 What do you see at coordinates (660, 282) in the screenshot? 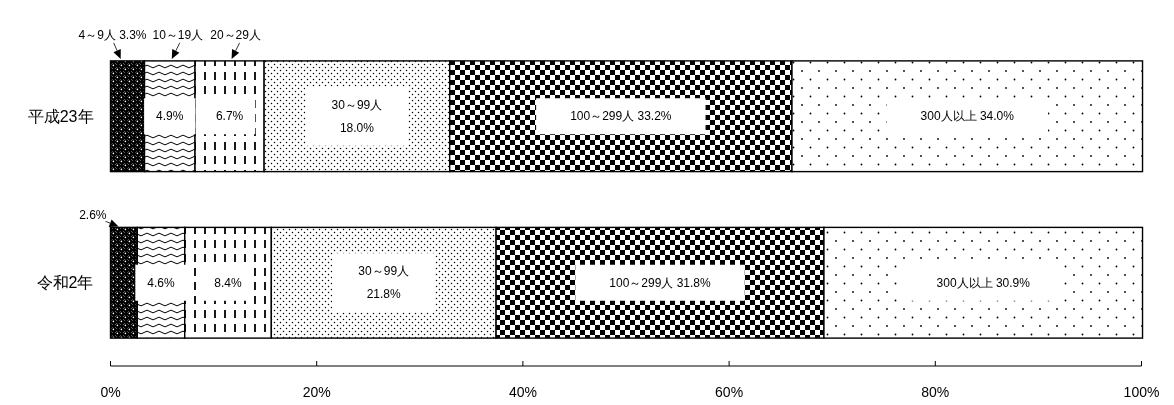
I see `label: 100～299人 31.8%` at bounding box center [660, 282].